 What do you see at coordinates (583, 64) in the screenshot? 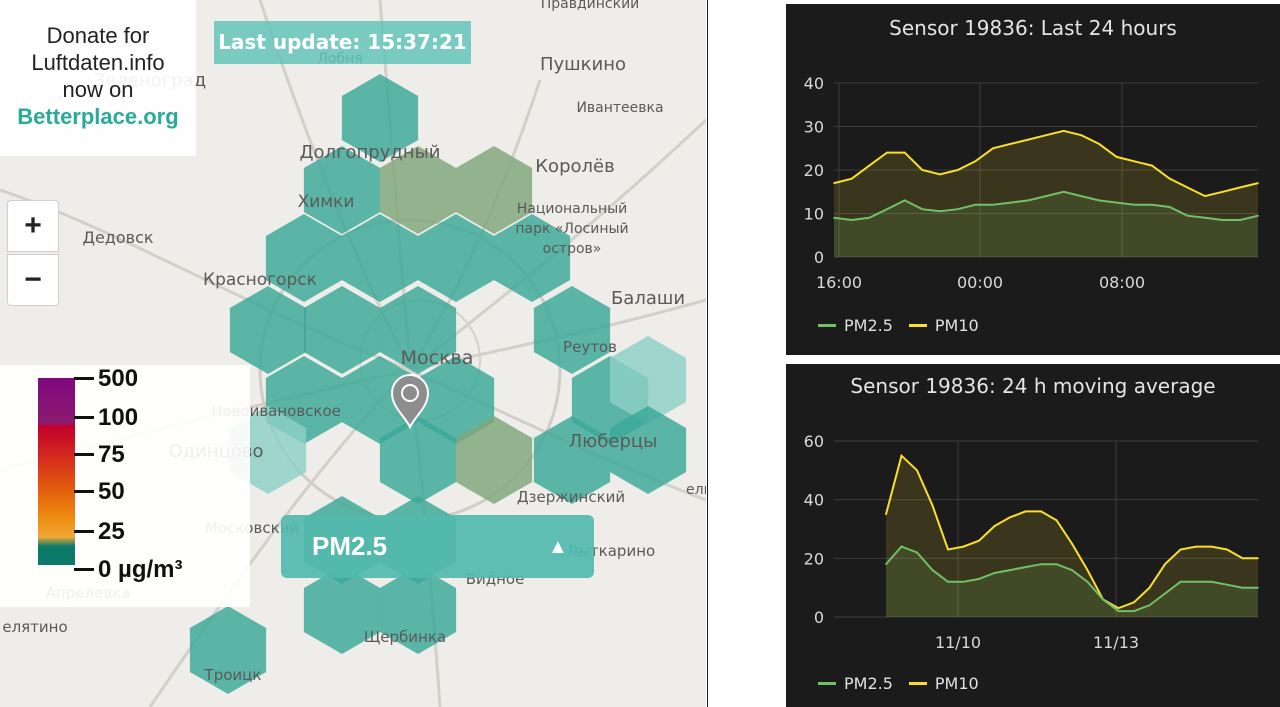
I see `place-label: Пушкино` at bounding box center [583, 64].